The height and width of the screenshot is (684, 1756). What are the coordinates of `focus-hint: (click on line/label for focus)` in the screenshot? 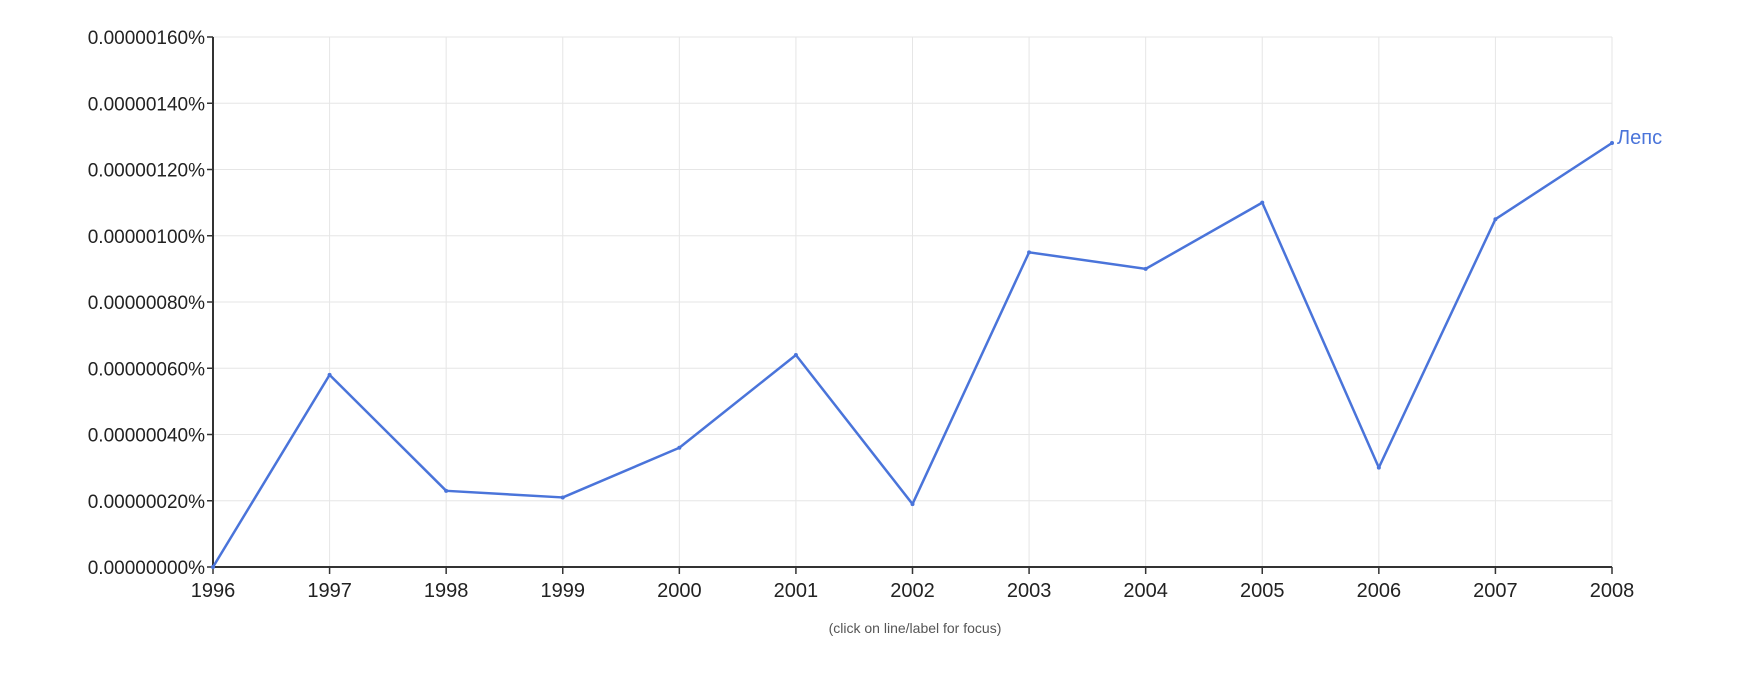 It's located at (915, 628).